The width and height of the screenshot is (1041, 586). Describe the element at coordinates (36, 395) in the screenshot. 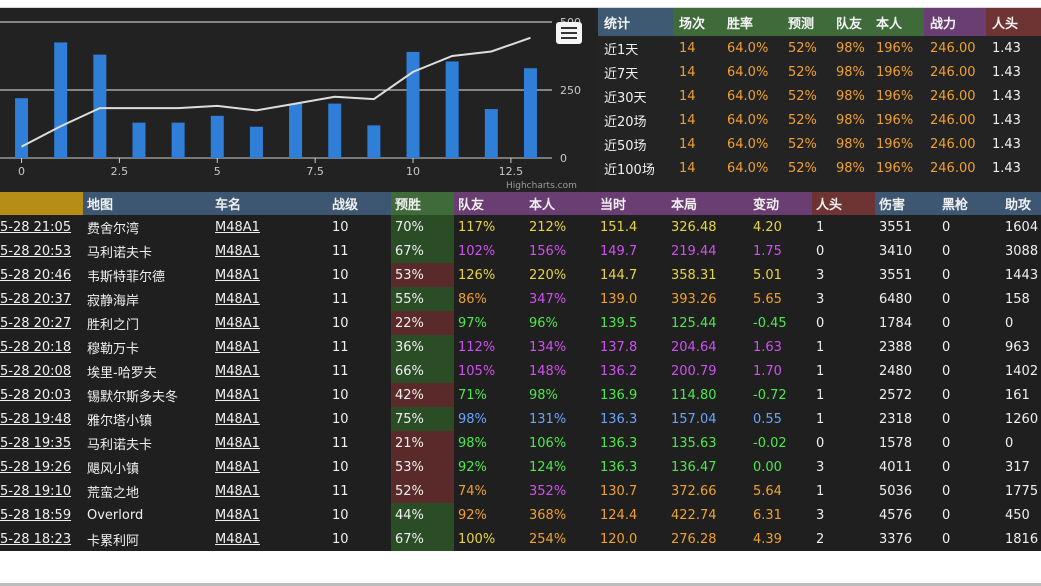

I see `cell-time: 5-28 20:03` at that location.